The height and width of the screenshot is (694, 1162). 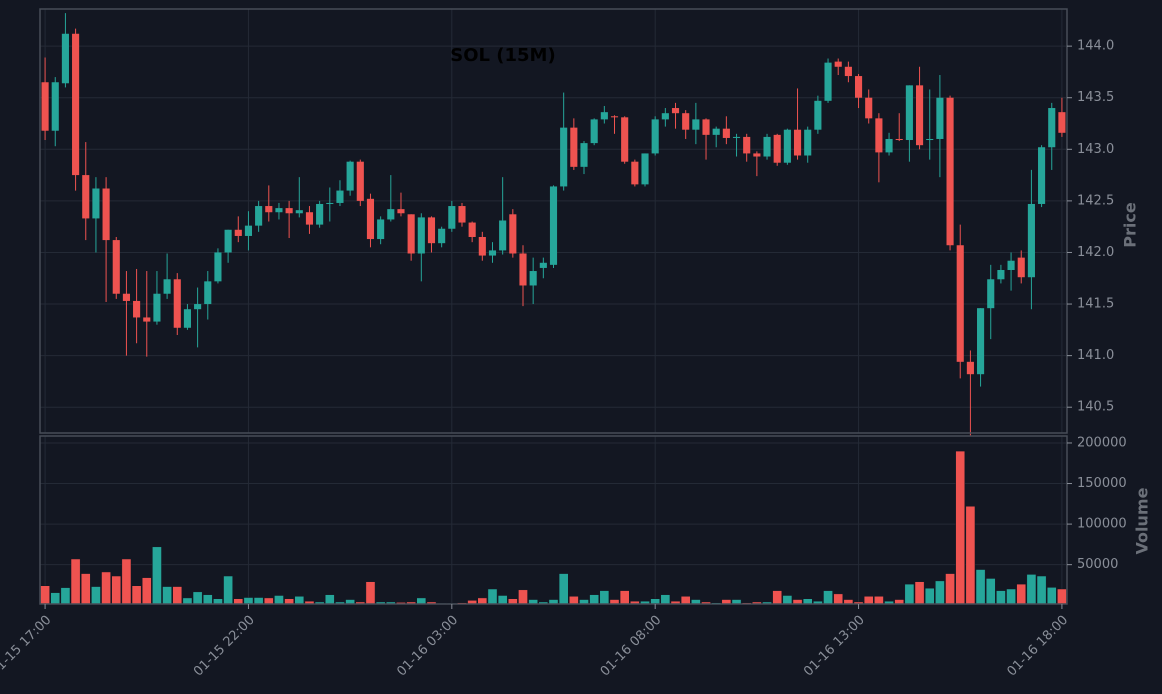 I want to click on volume-tick-label: 50000, so click(x=1097, y=564).